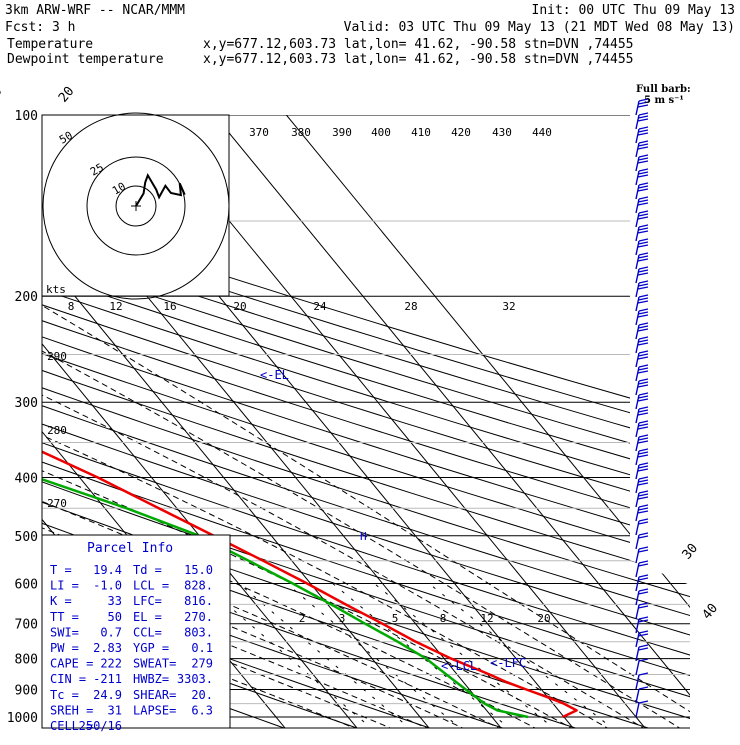  What do you see at coordinates (26, 690) in the screenshot?
I see `pressure-tick-label: 900` at bounding box center [26, 690].